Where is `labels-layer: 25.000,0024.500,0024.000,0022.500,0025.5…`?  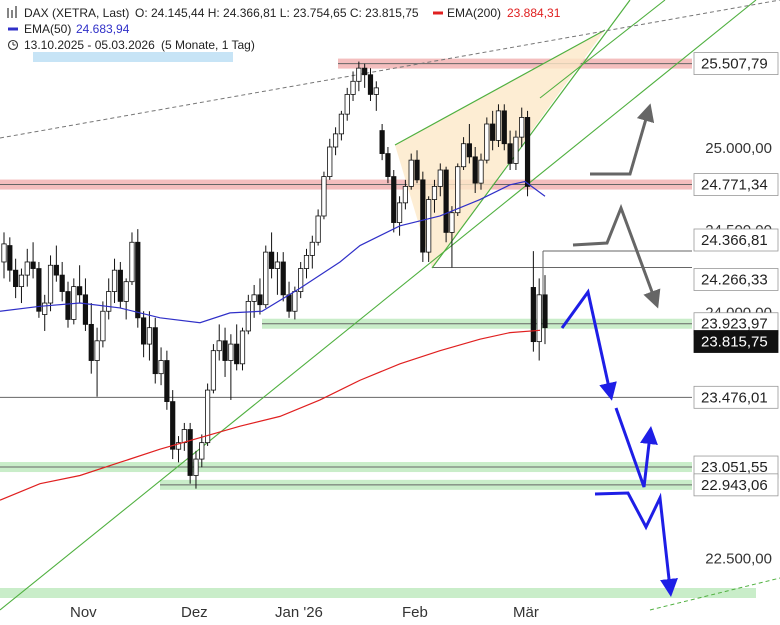
labels-layer: 25.000,0024.500,0024.000,0022.500,0025.5… is located at coordinates (736, 310).